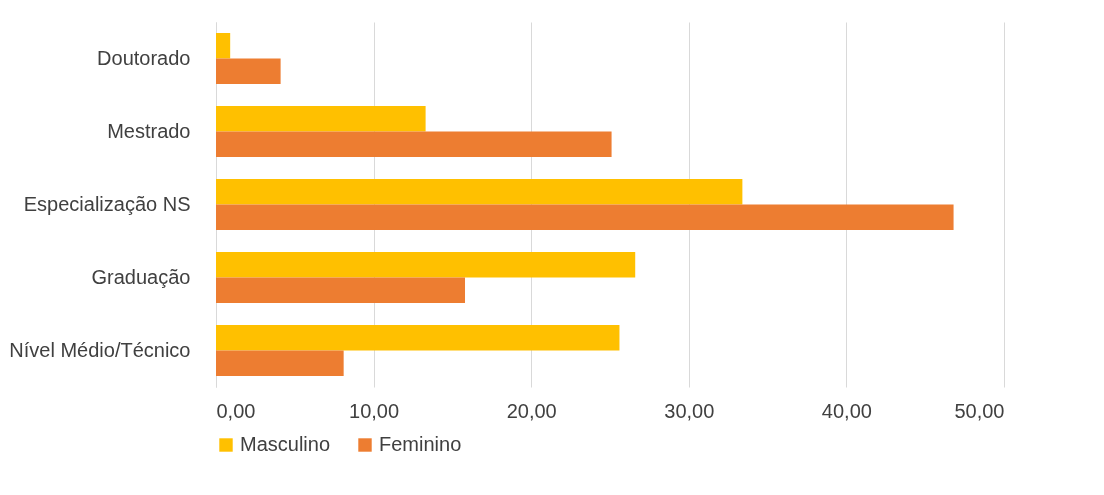  What do you see at coordinates (149, 130) in the screenshot?
I see `y-tick-label: Mestrado` at bounding box center [149, 130].